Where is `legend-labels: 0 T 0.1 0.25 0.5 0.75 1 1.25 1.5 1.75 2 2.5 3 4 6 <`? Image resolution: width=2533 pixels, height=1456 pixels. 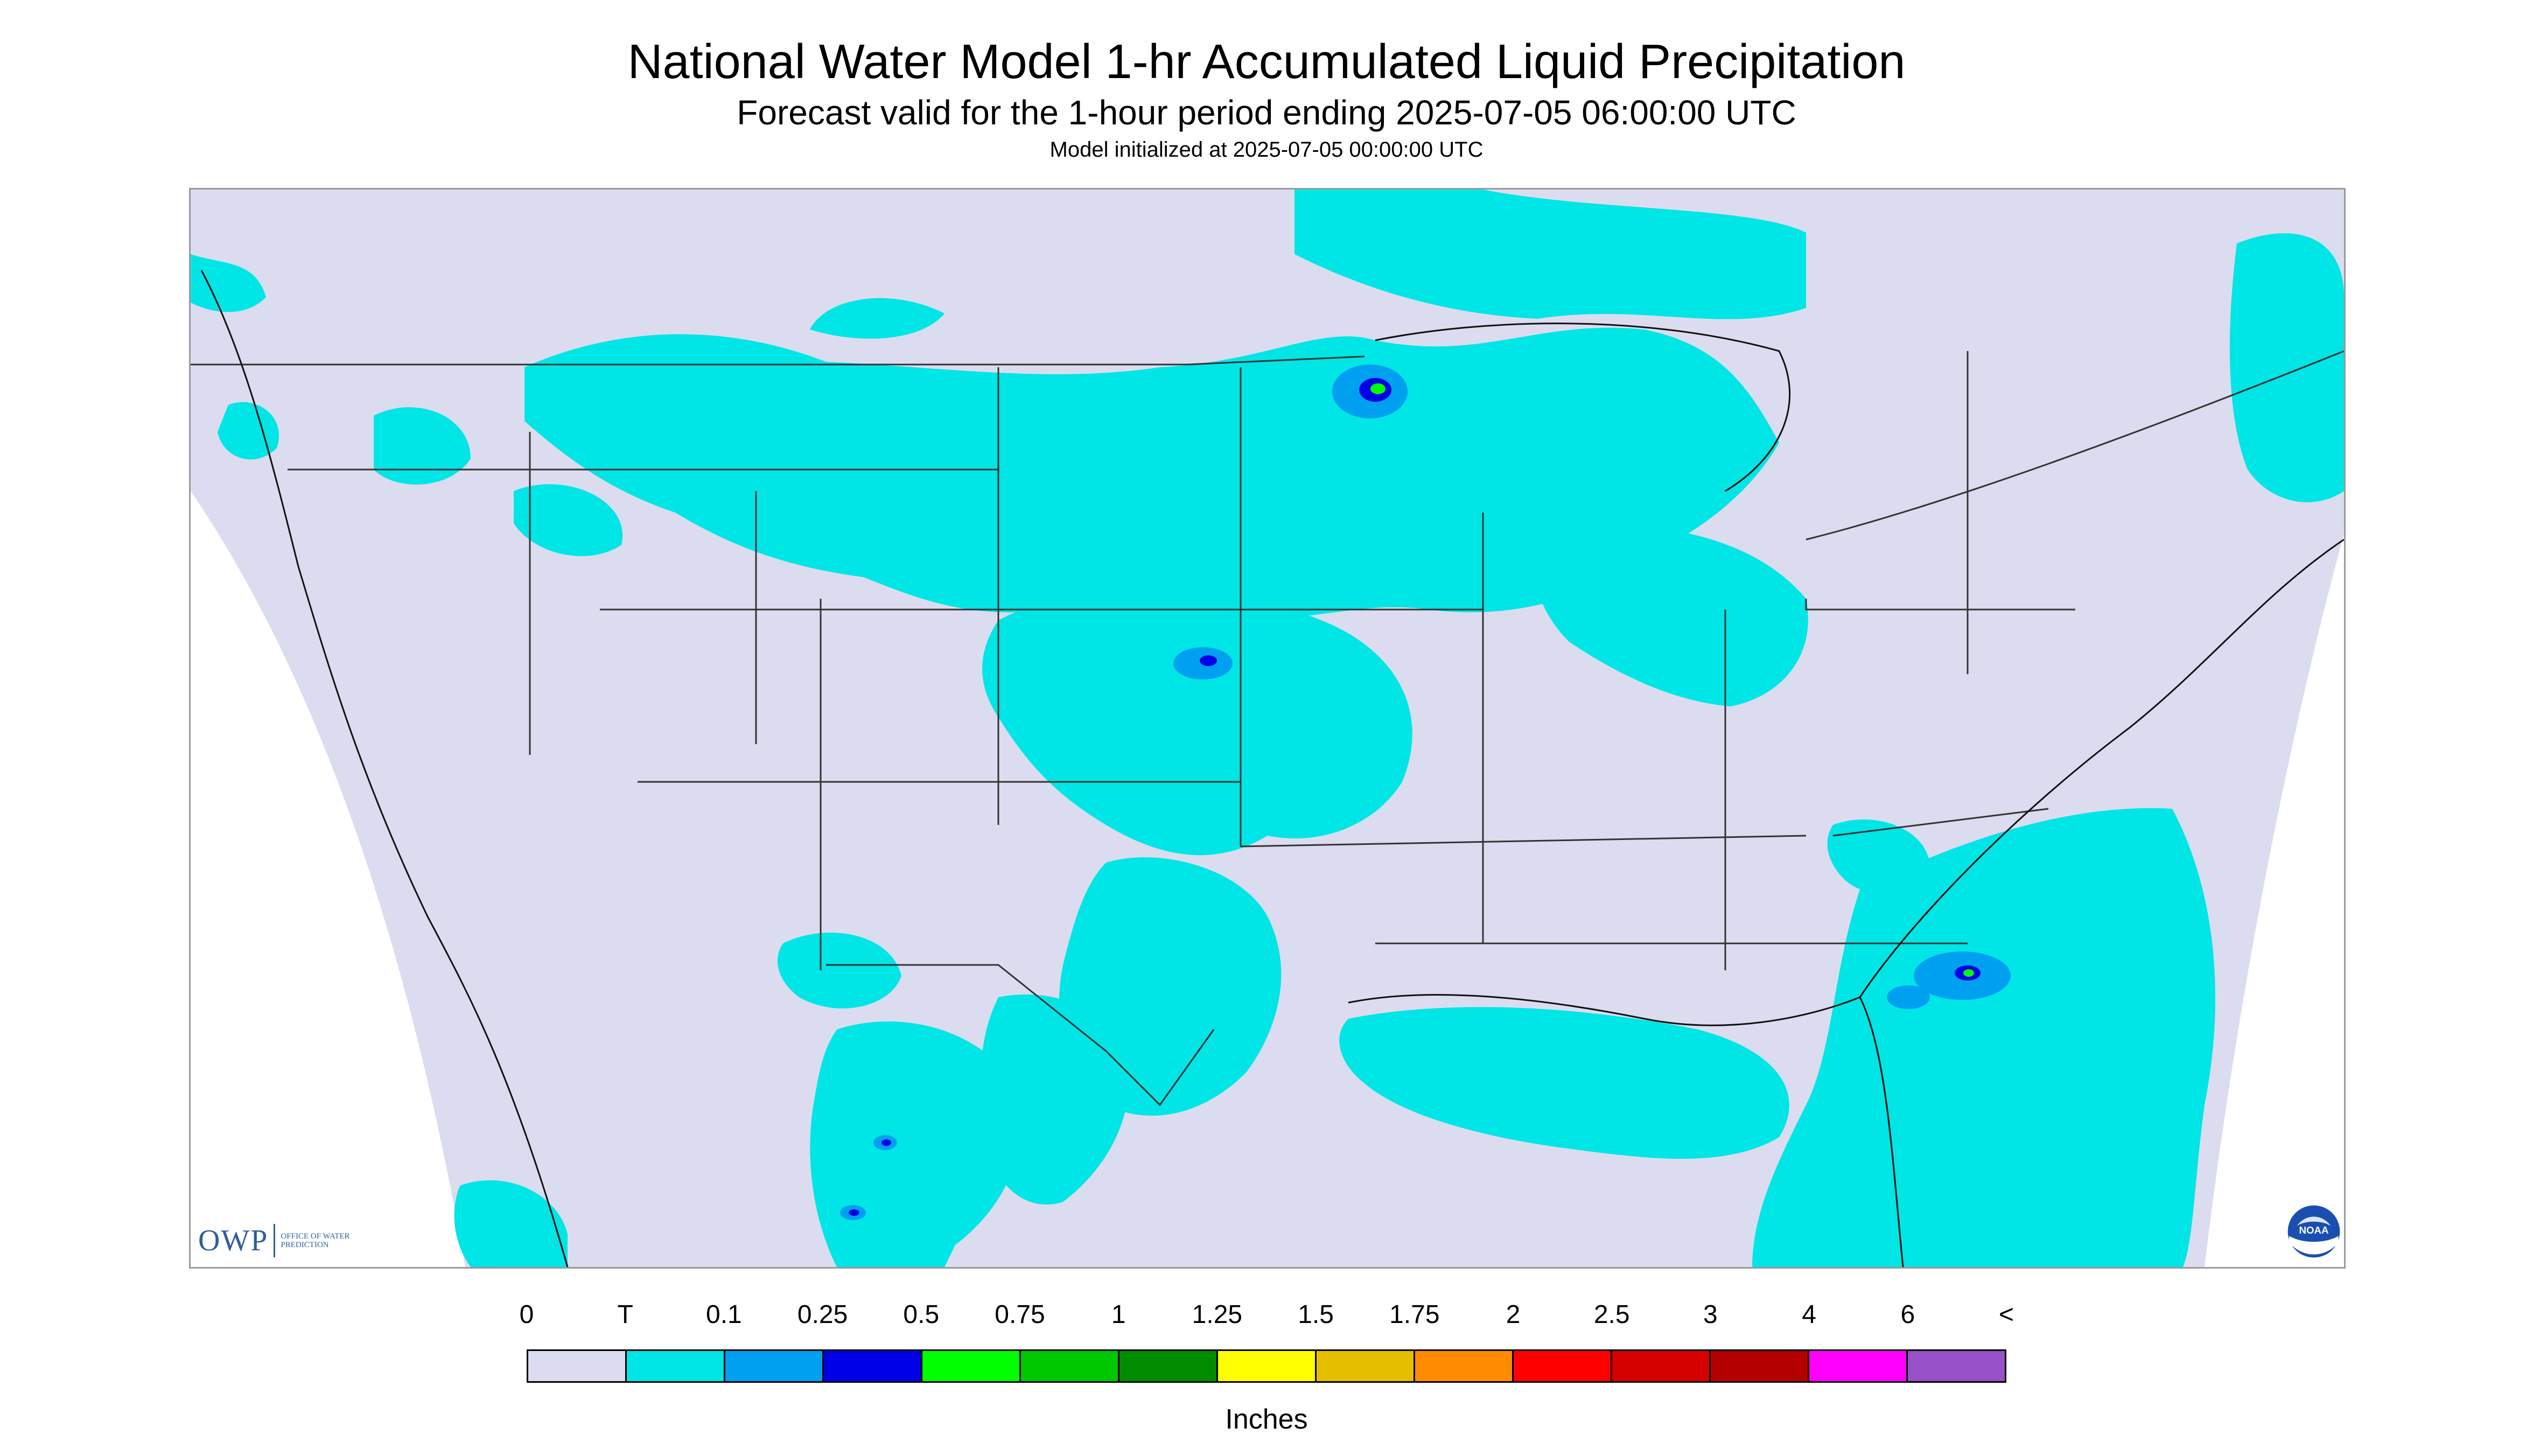
legend-labels: 0 T 0.1 0.25 0.5 0.75 1 1.25 1.5 1.75 2 2.5 3 4 6 < is located at coordinates (1266, 1316).